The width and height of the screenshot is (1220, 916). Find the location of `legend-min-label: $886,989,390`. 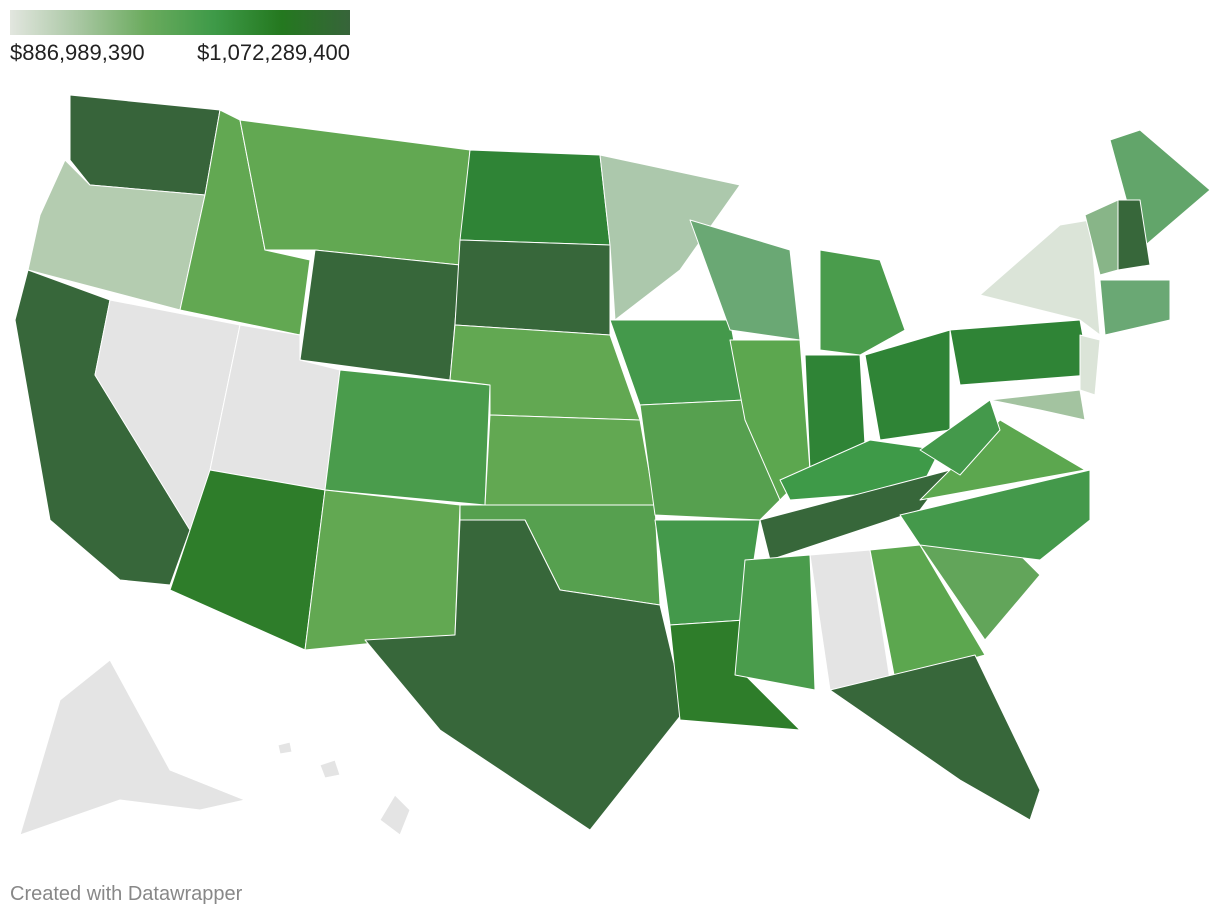

legend-min-label: $886,989,390 is located at coordinates (77, 52).